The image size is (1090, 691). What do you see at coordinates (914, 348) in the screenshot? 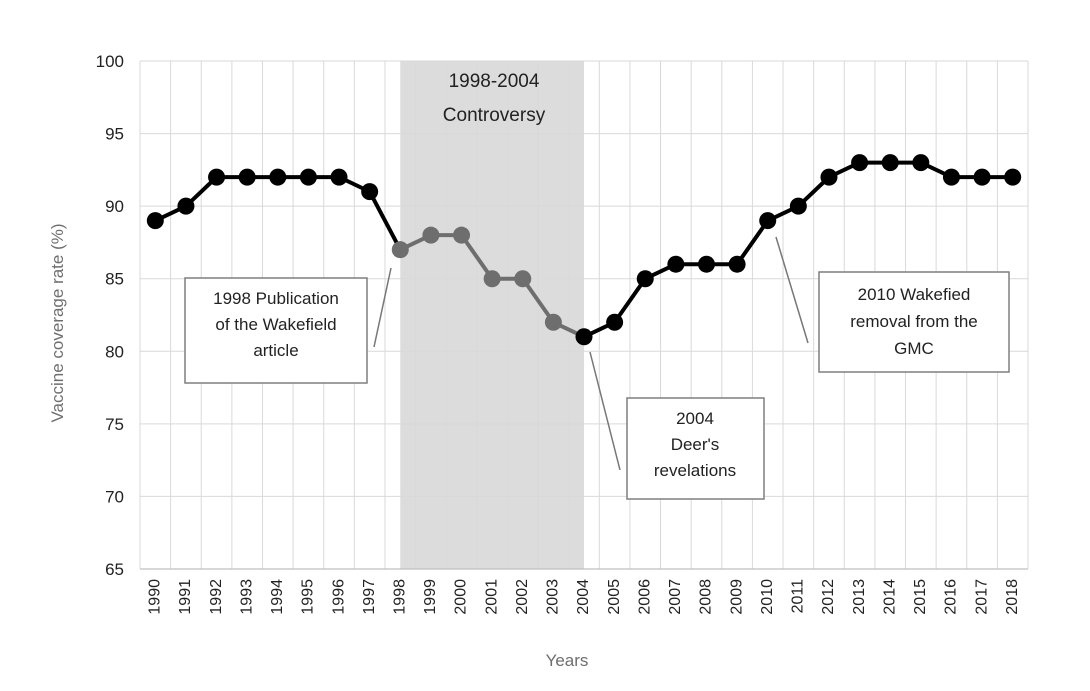
I see `annotation-line: GMC` at bounding box center [914, 348].